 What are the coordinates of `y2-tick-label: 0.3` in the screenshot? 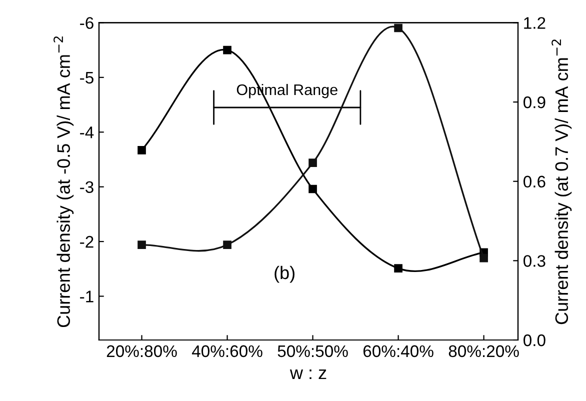 It's located at (535, 261).